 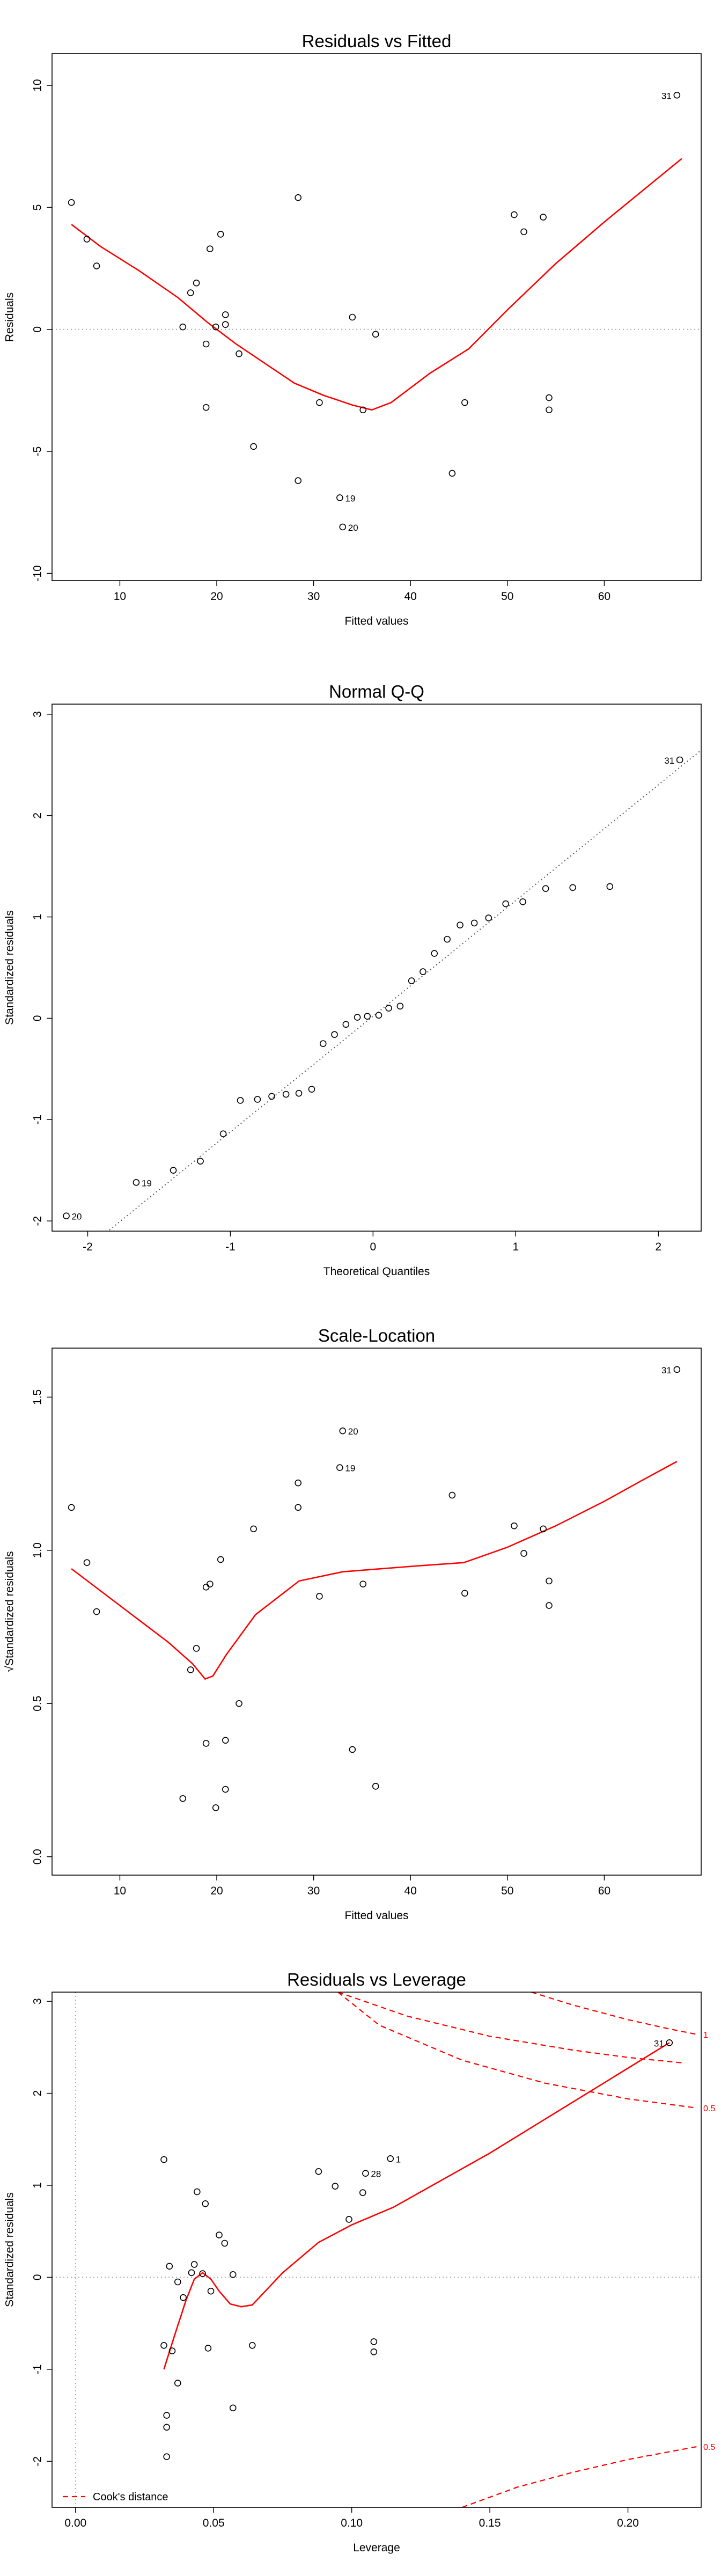 I want to click on cooks-contour-label: 1, so click(x=706, y=2035).